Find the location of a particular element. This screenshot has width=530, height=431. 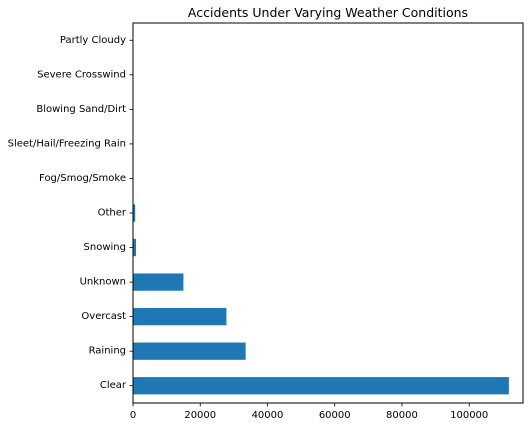

x-axis-ticks: 0 20000 40000 60000 80000 100000 is located at coordinates (309, 412).